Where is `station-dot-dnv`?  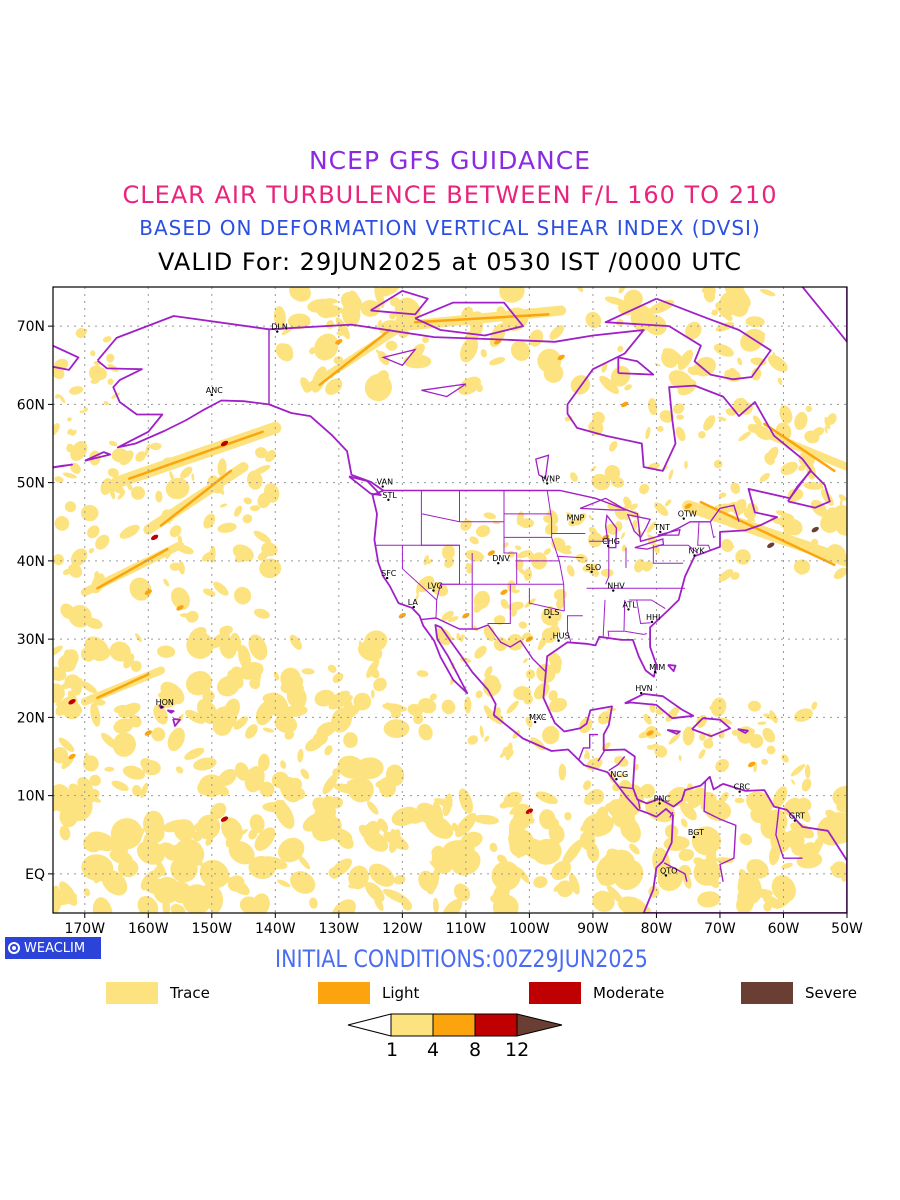 station-dot-dnv is located at coordinates (498, 563).